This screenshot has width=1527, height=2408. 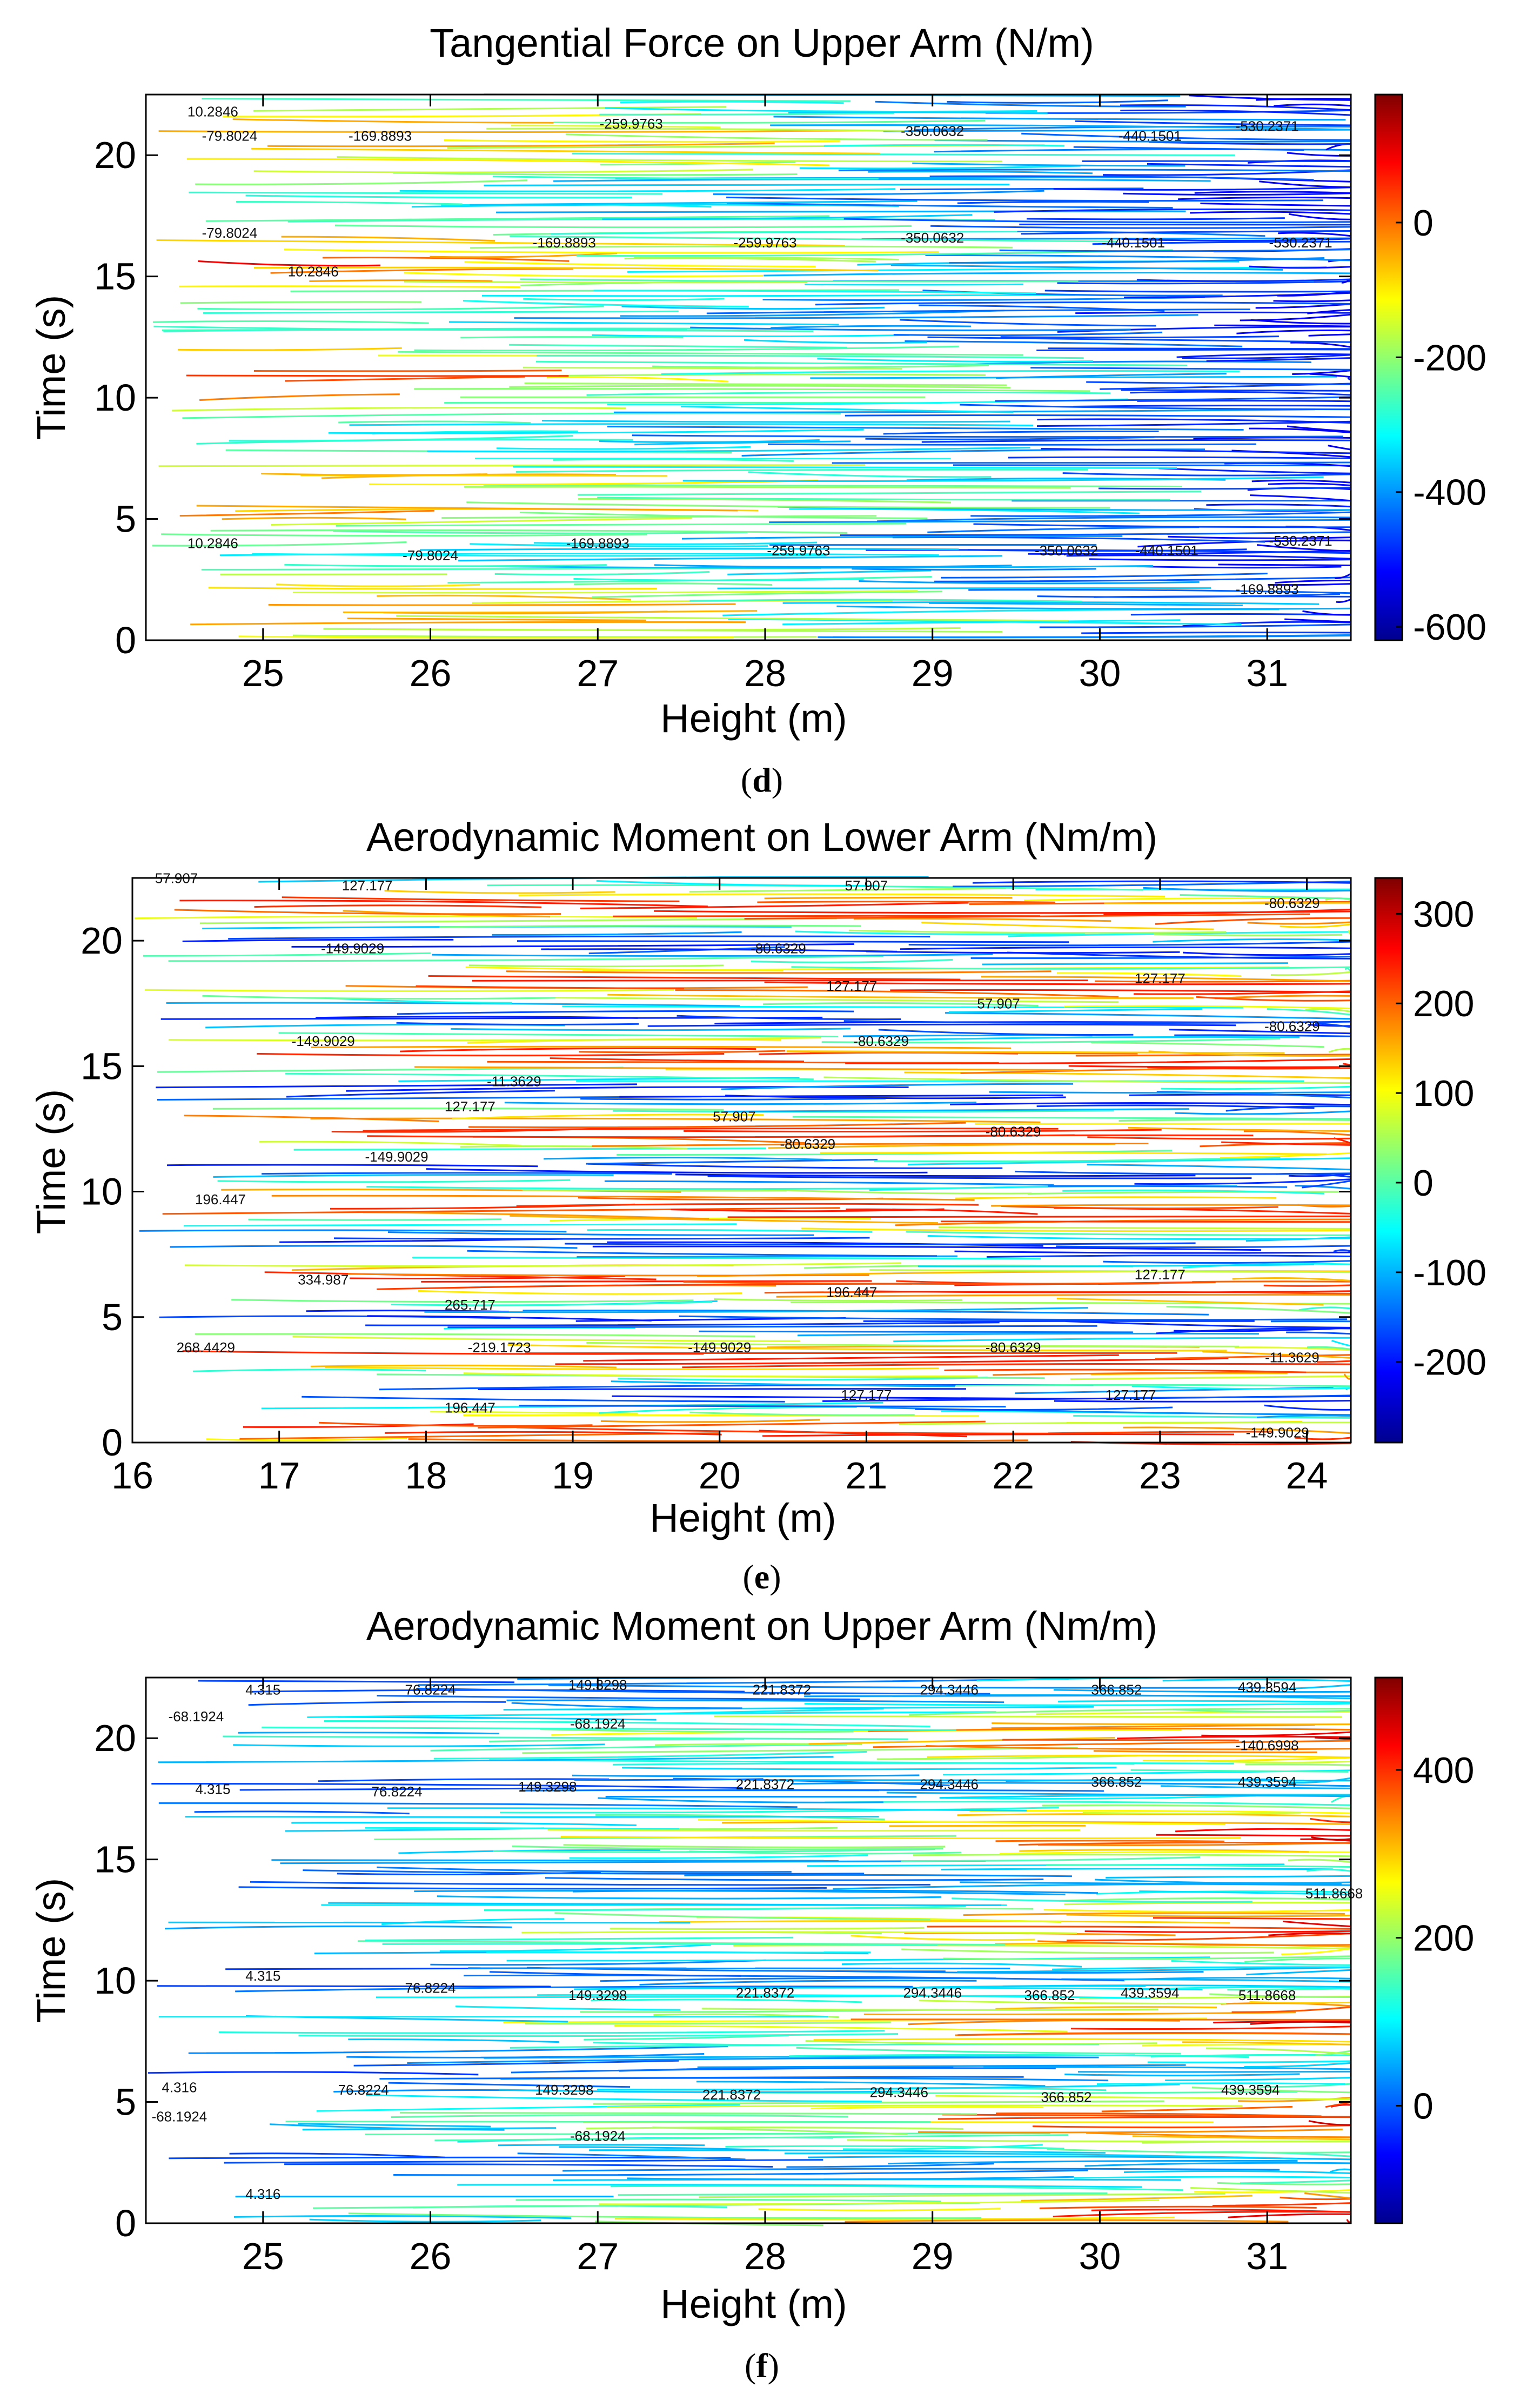 What do you see at coordinates (564, 2090) in the screenshot?
I see `contour-label: 149.3298` at bounding box center [564, 2090].